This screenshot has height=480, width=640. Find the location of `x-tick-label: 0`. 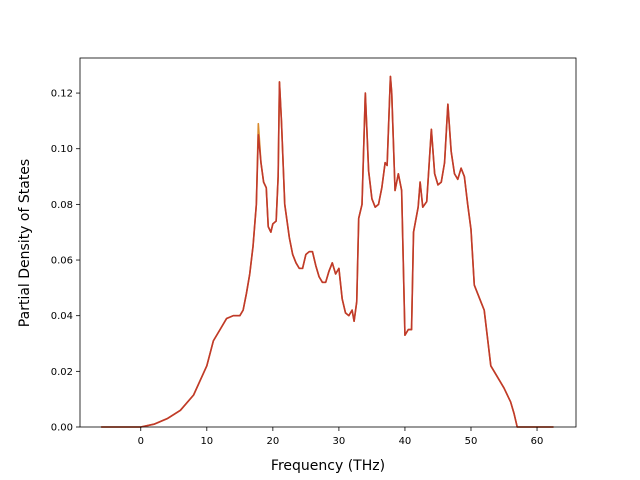

x-tick-label: 0 is located at coordinates (141, 441).